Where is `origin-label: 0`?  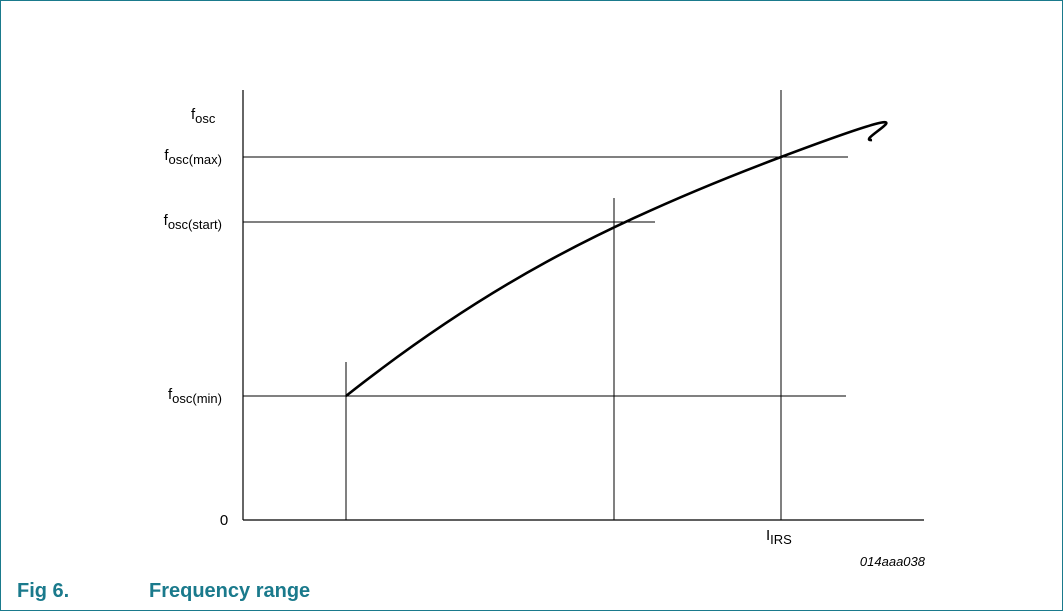
origin-label: 0 is located at coordinates (224, 520).